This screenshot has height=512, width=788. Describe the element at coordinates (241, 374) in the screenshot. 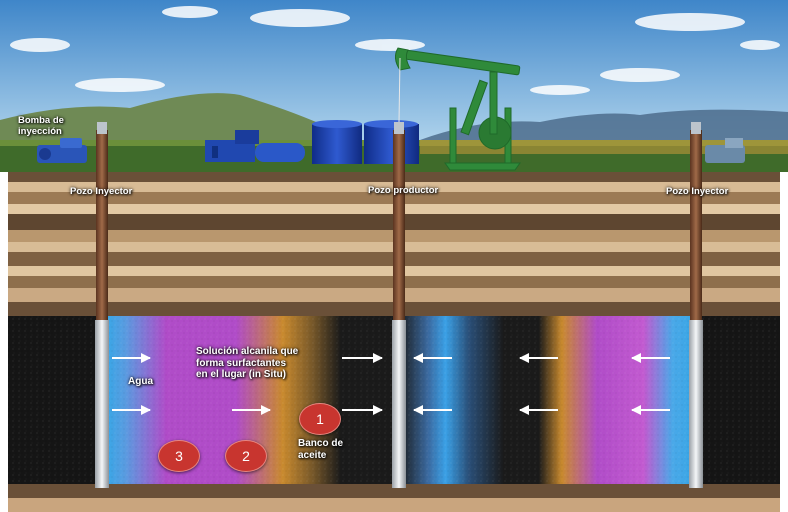

I see `alkaline-solution-line3: en el lugar (in Situ)` at that location.